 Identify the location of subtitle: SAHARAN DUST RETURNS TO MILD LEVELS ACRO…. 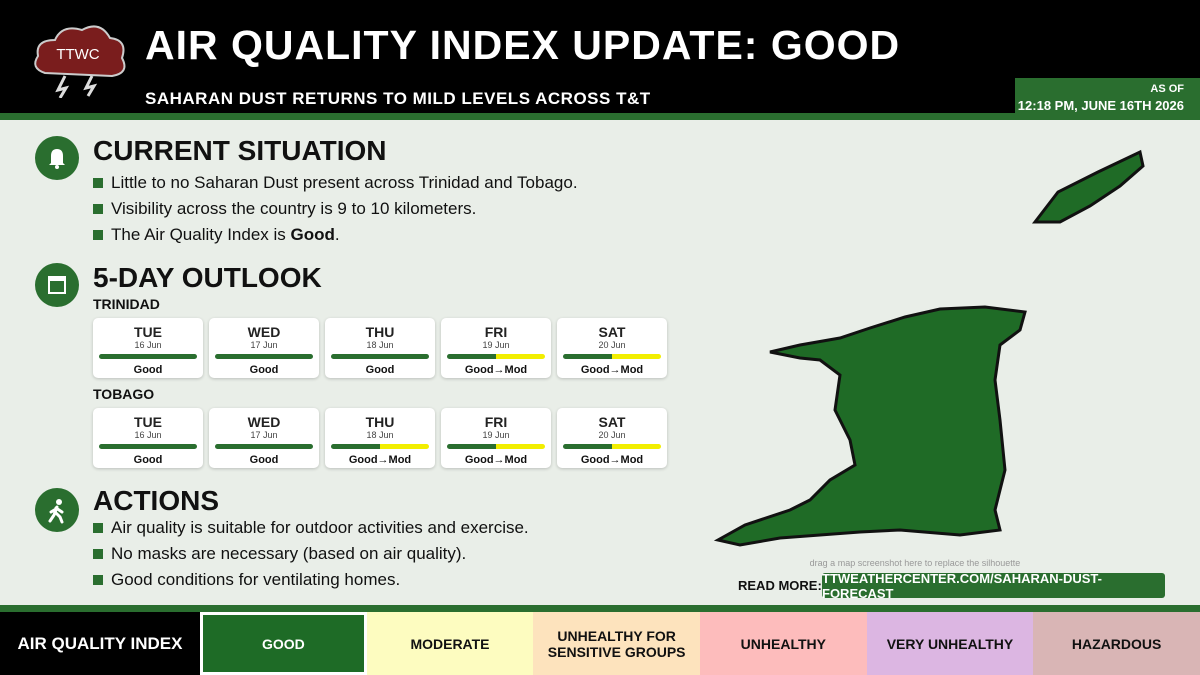
(398, 98).